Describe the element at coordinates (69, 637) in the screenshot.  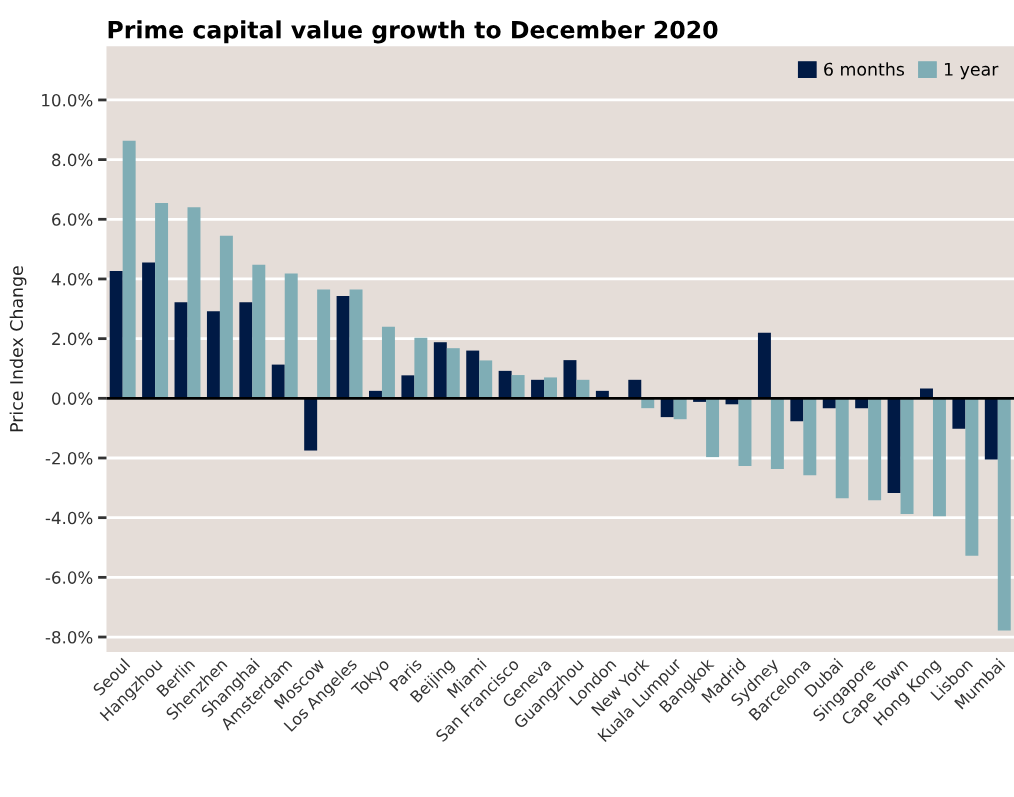
I see `y-tick-label: -8.0%` at that location.